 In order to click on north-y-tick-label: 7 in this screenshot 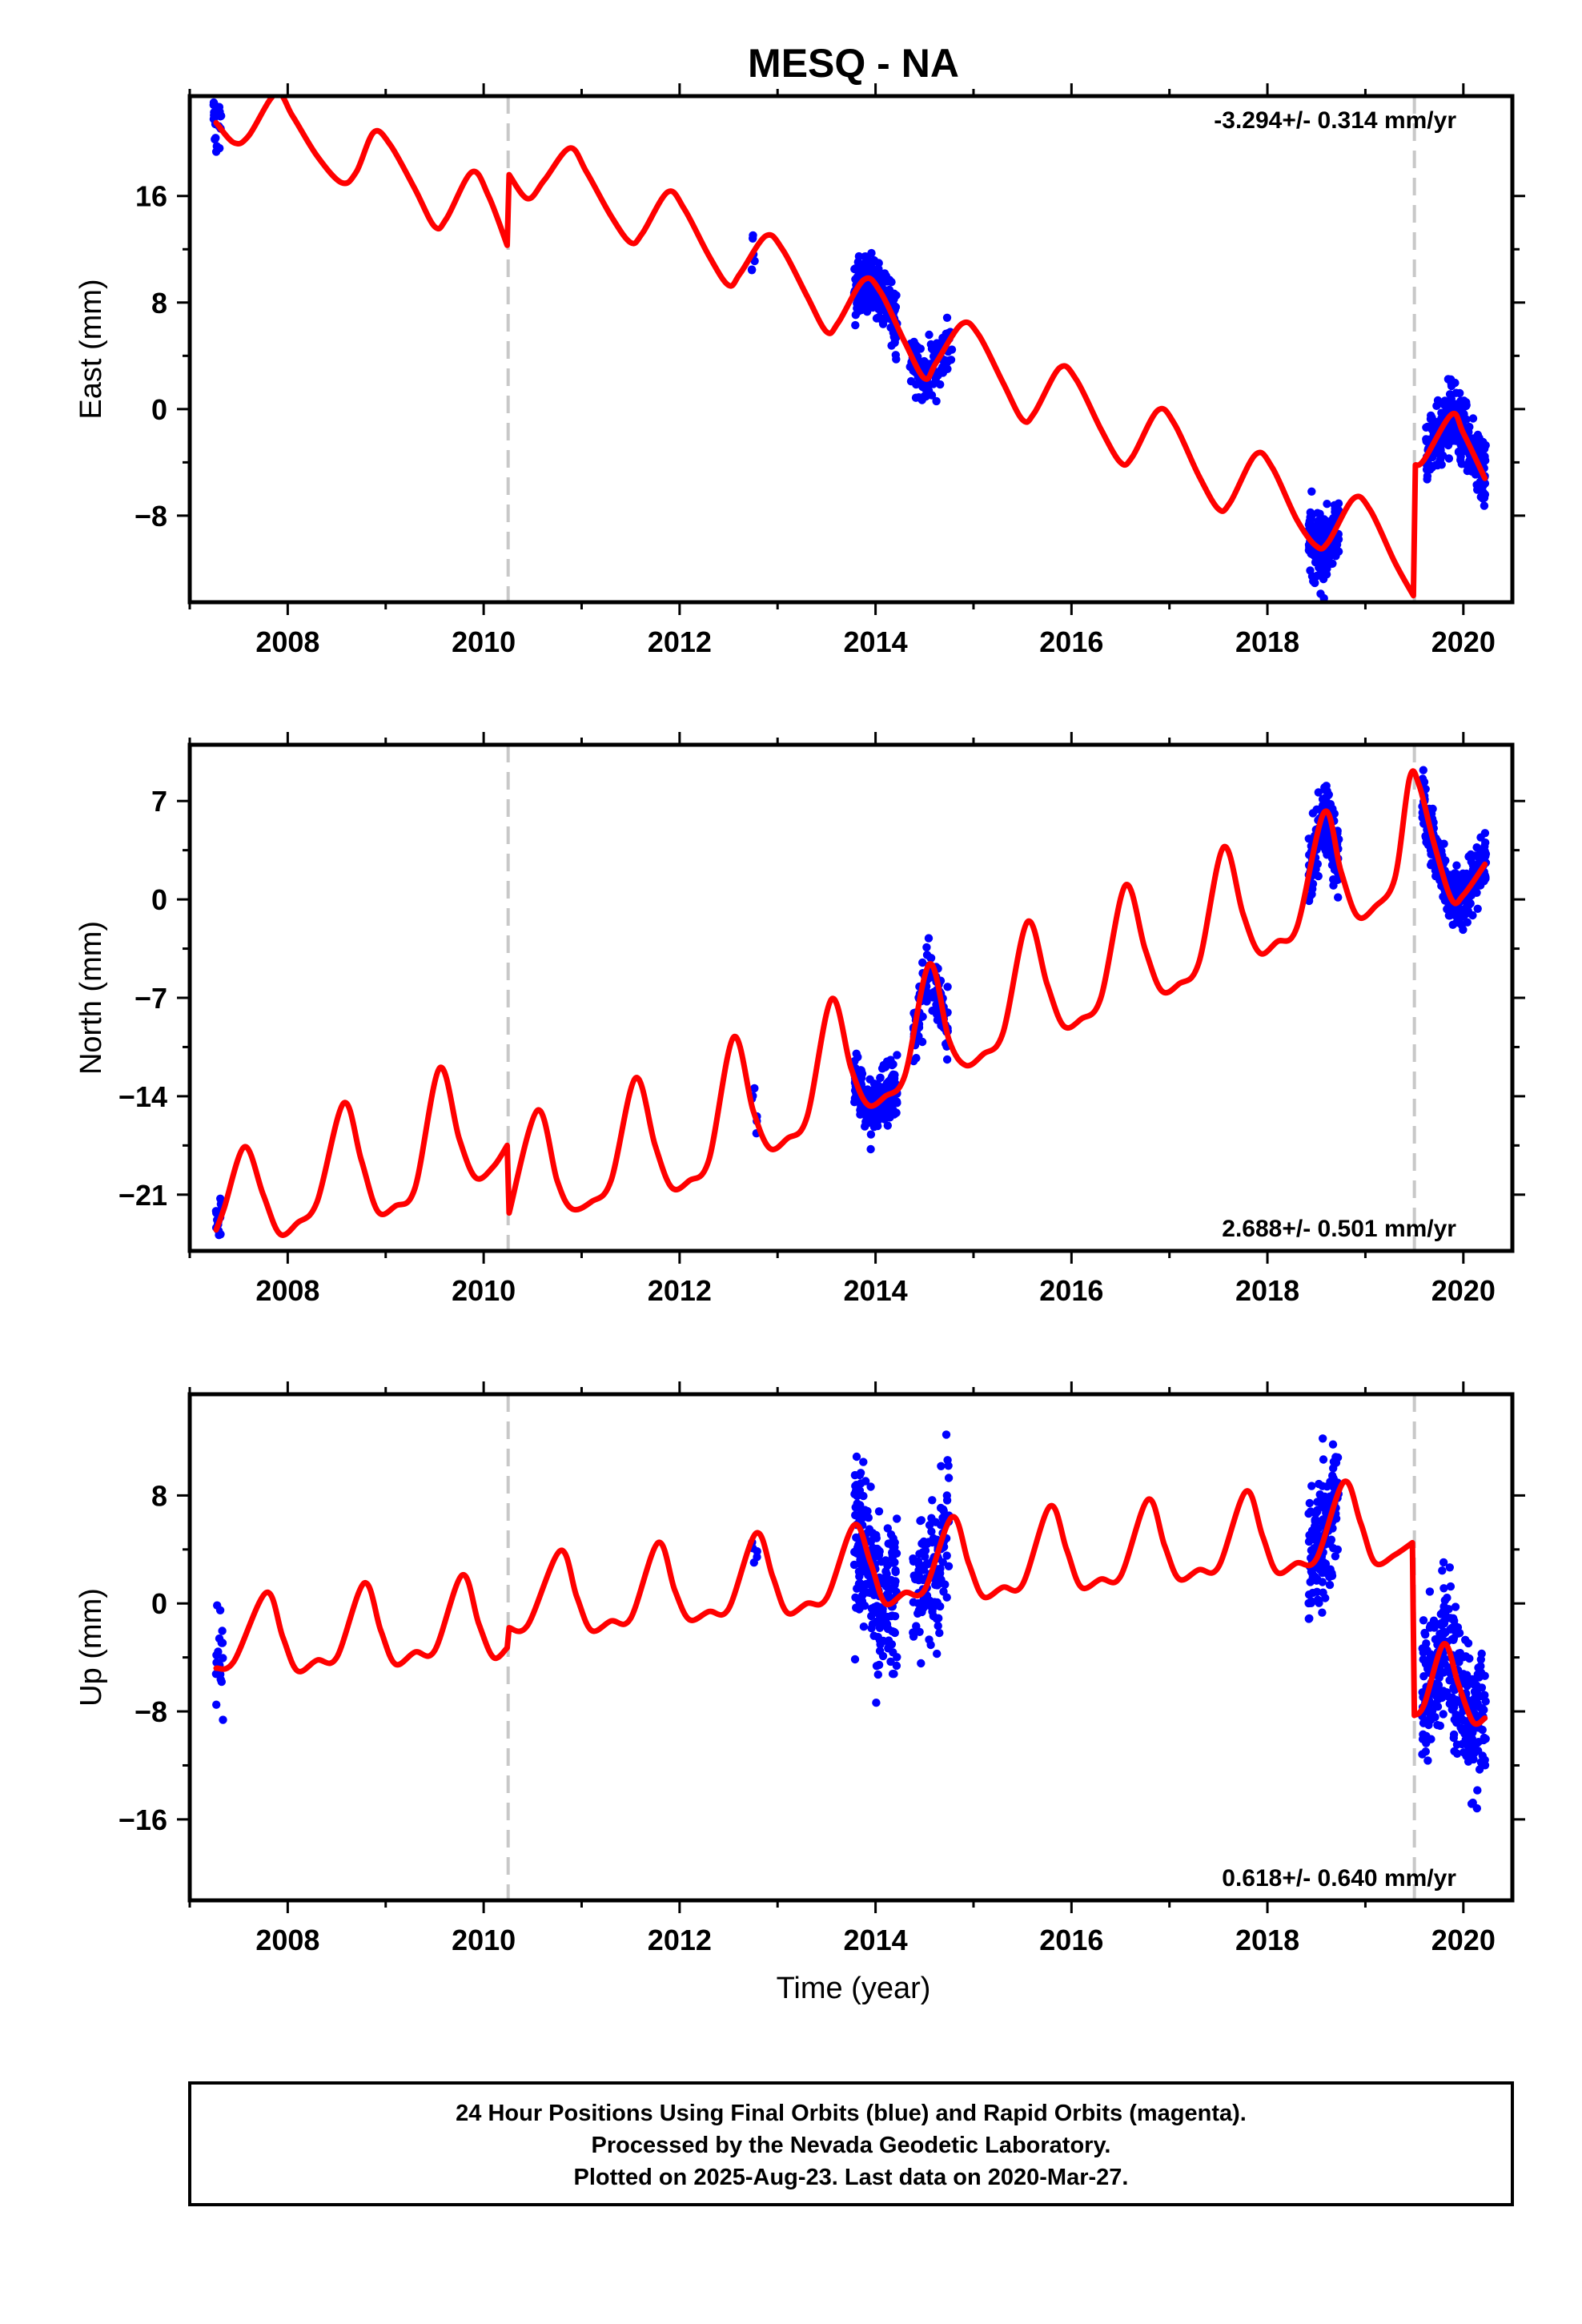, I will do `click(159, 801)`.